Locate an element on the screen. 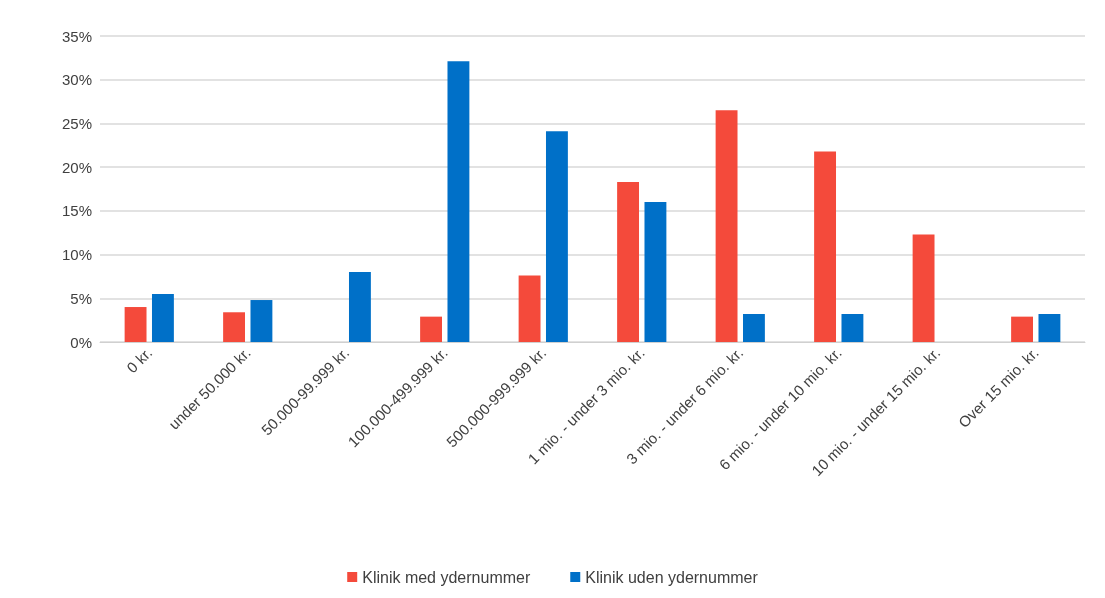 This screenshot has height=598, width=1105. legend-label: Klinik med ydernummer is located at coordinates (446, 577).